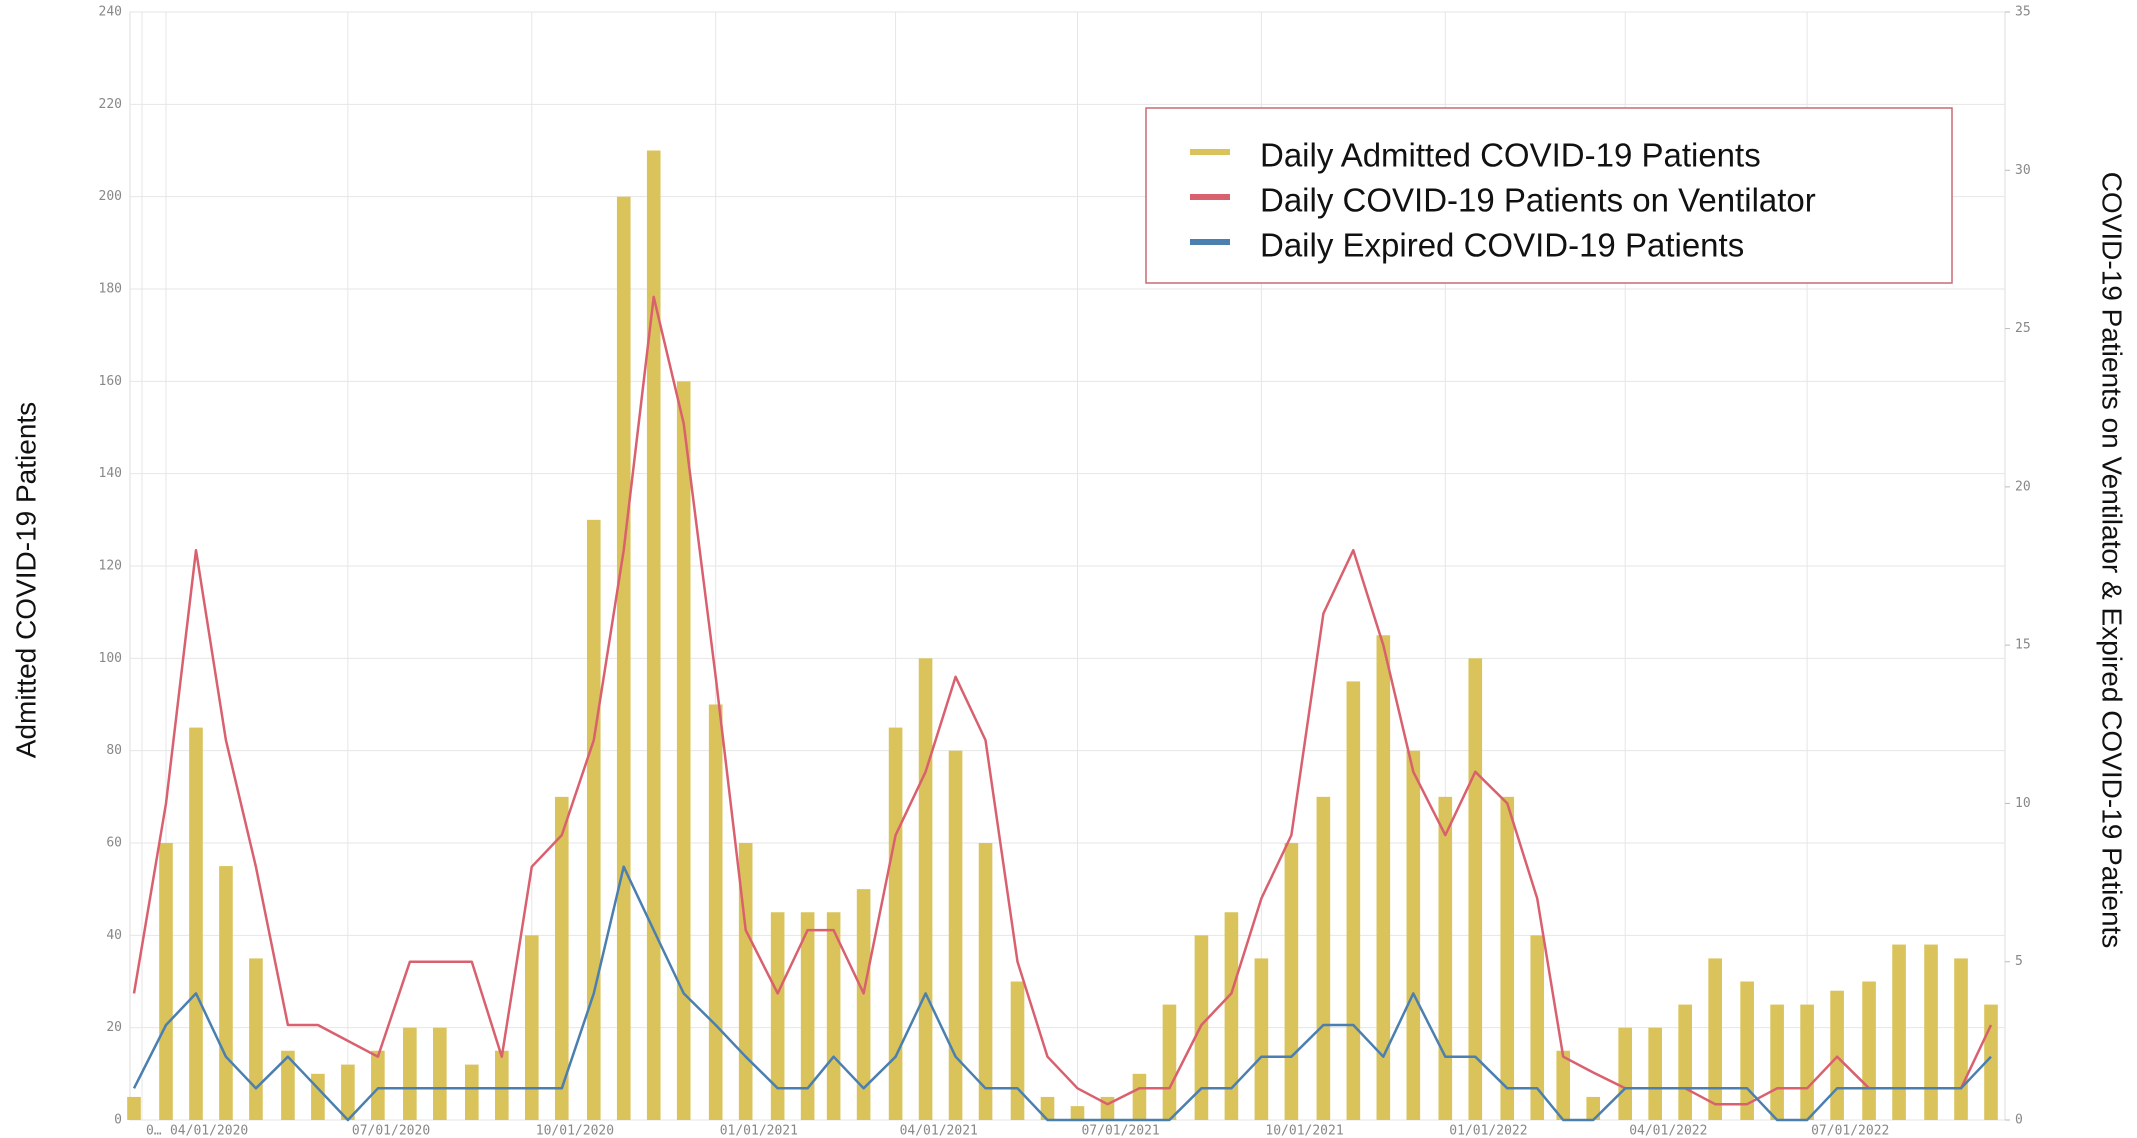 This screenshot has width=2137, height=1138. Describe the element at coordinates (1502, 245) in the screenshot. I see `legend-label: Daily Expired COVID-19 Patients` at that location.